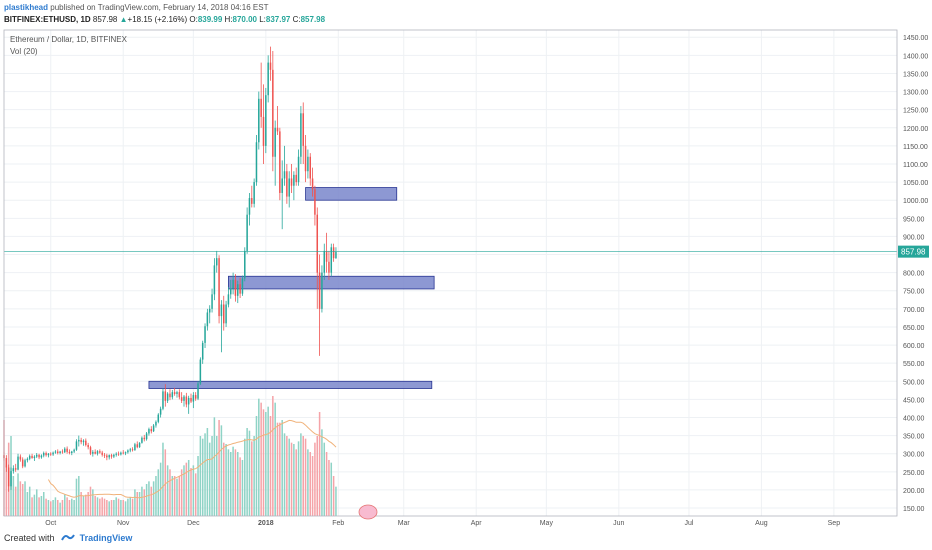 The image size is (932, 550). What do you see at coordinates (296, 19) in the screenshot?
I see `close-label: C:` at bounding box center [296, 19].